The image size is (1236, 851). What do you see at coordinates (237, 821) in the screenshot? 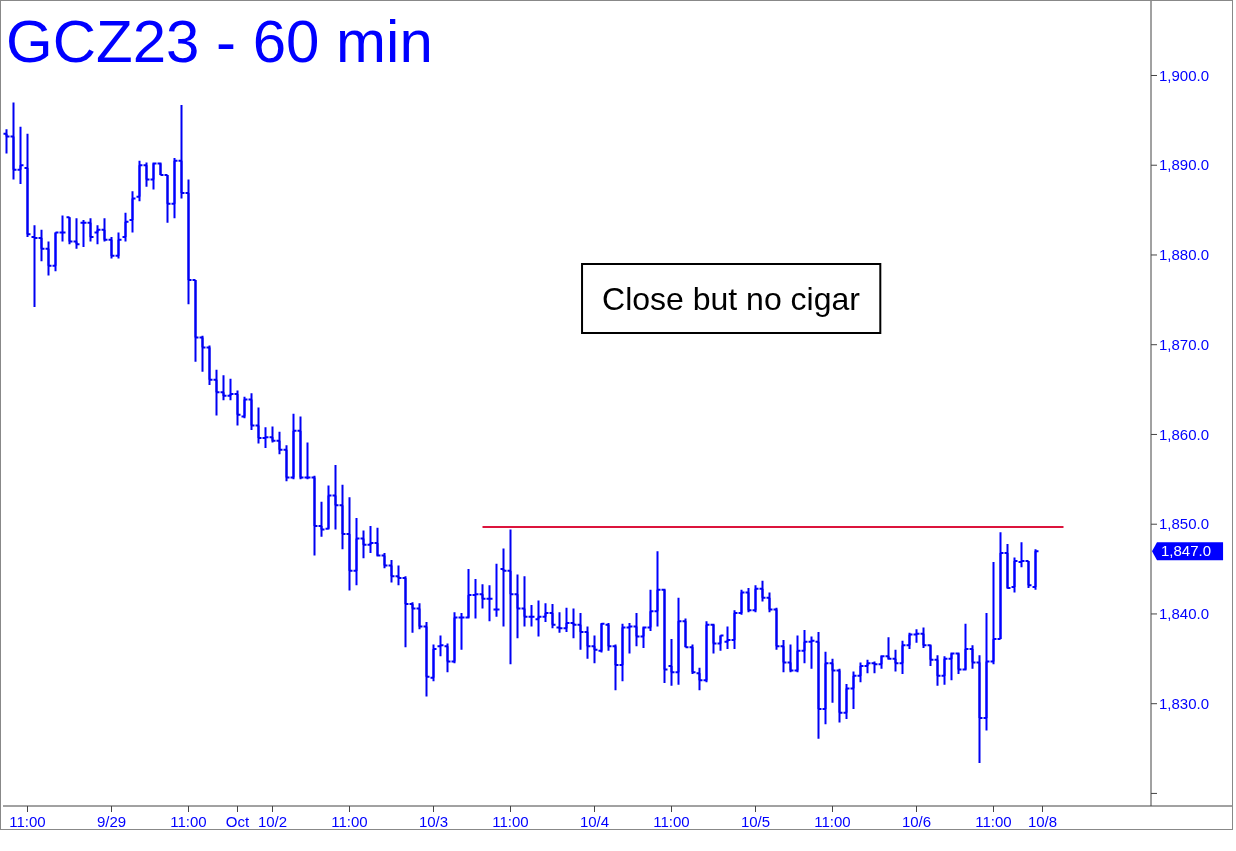
I see `x-tick-label: Oct` at bounding box center [237, 821].